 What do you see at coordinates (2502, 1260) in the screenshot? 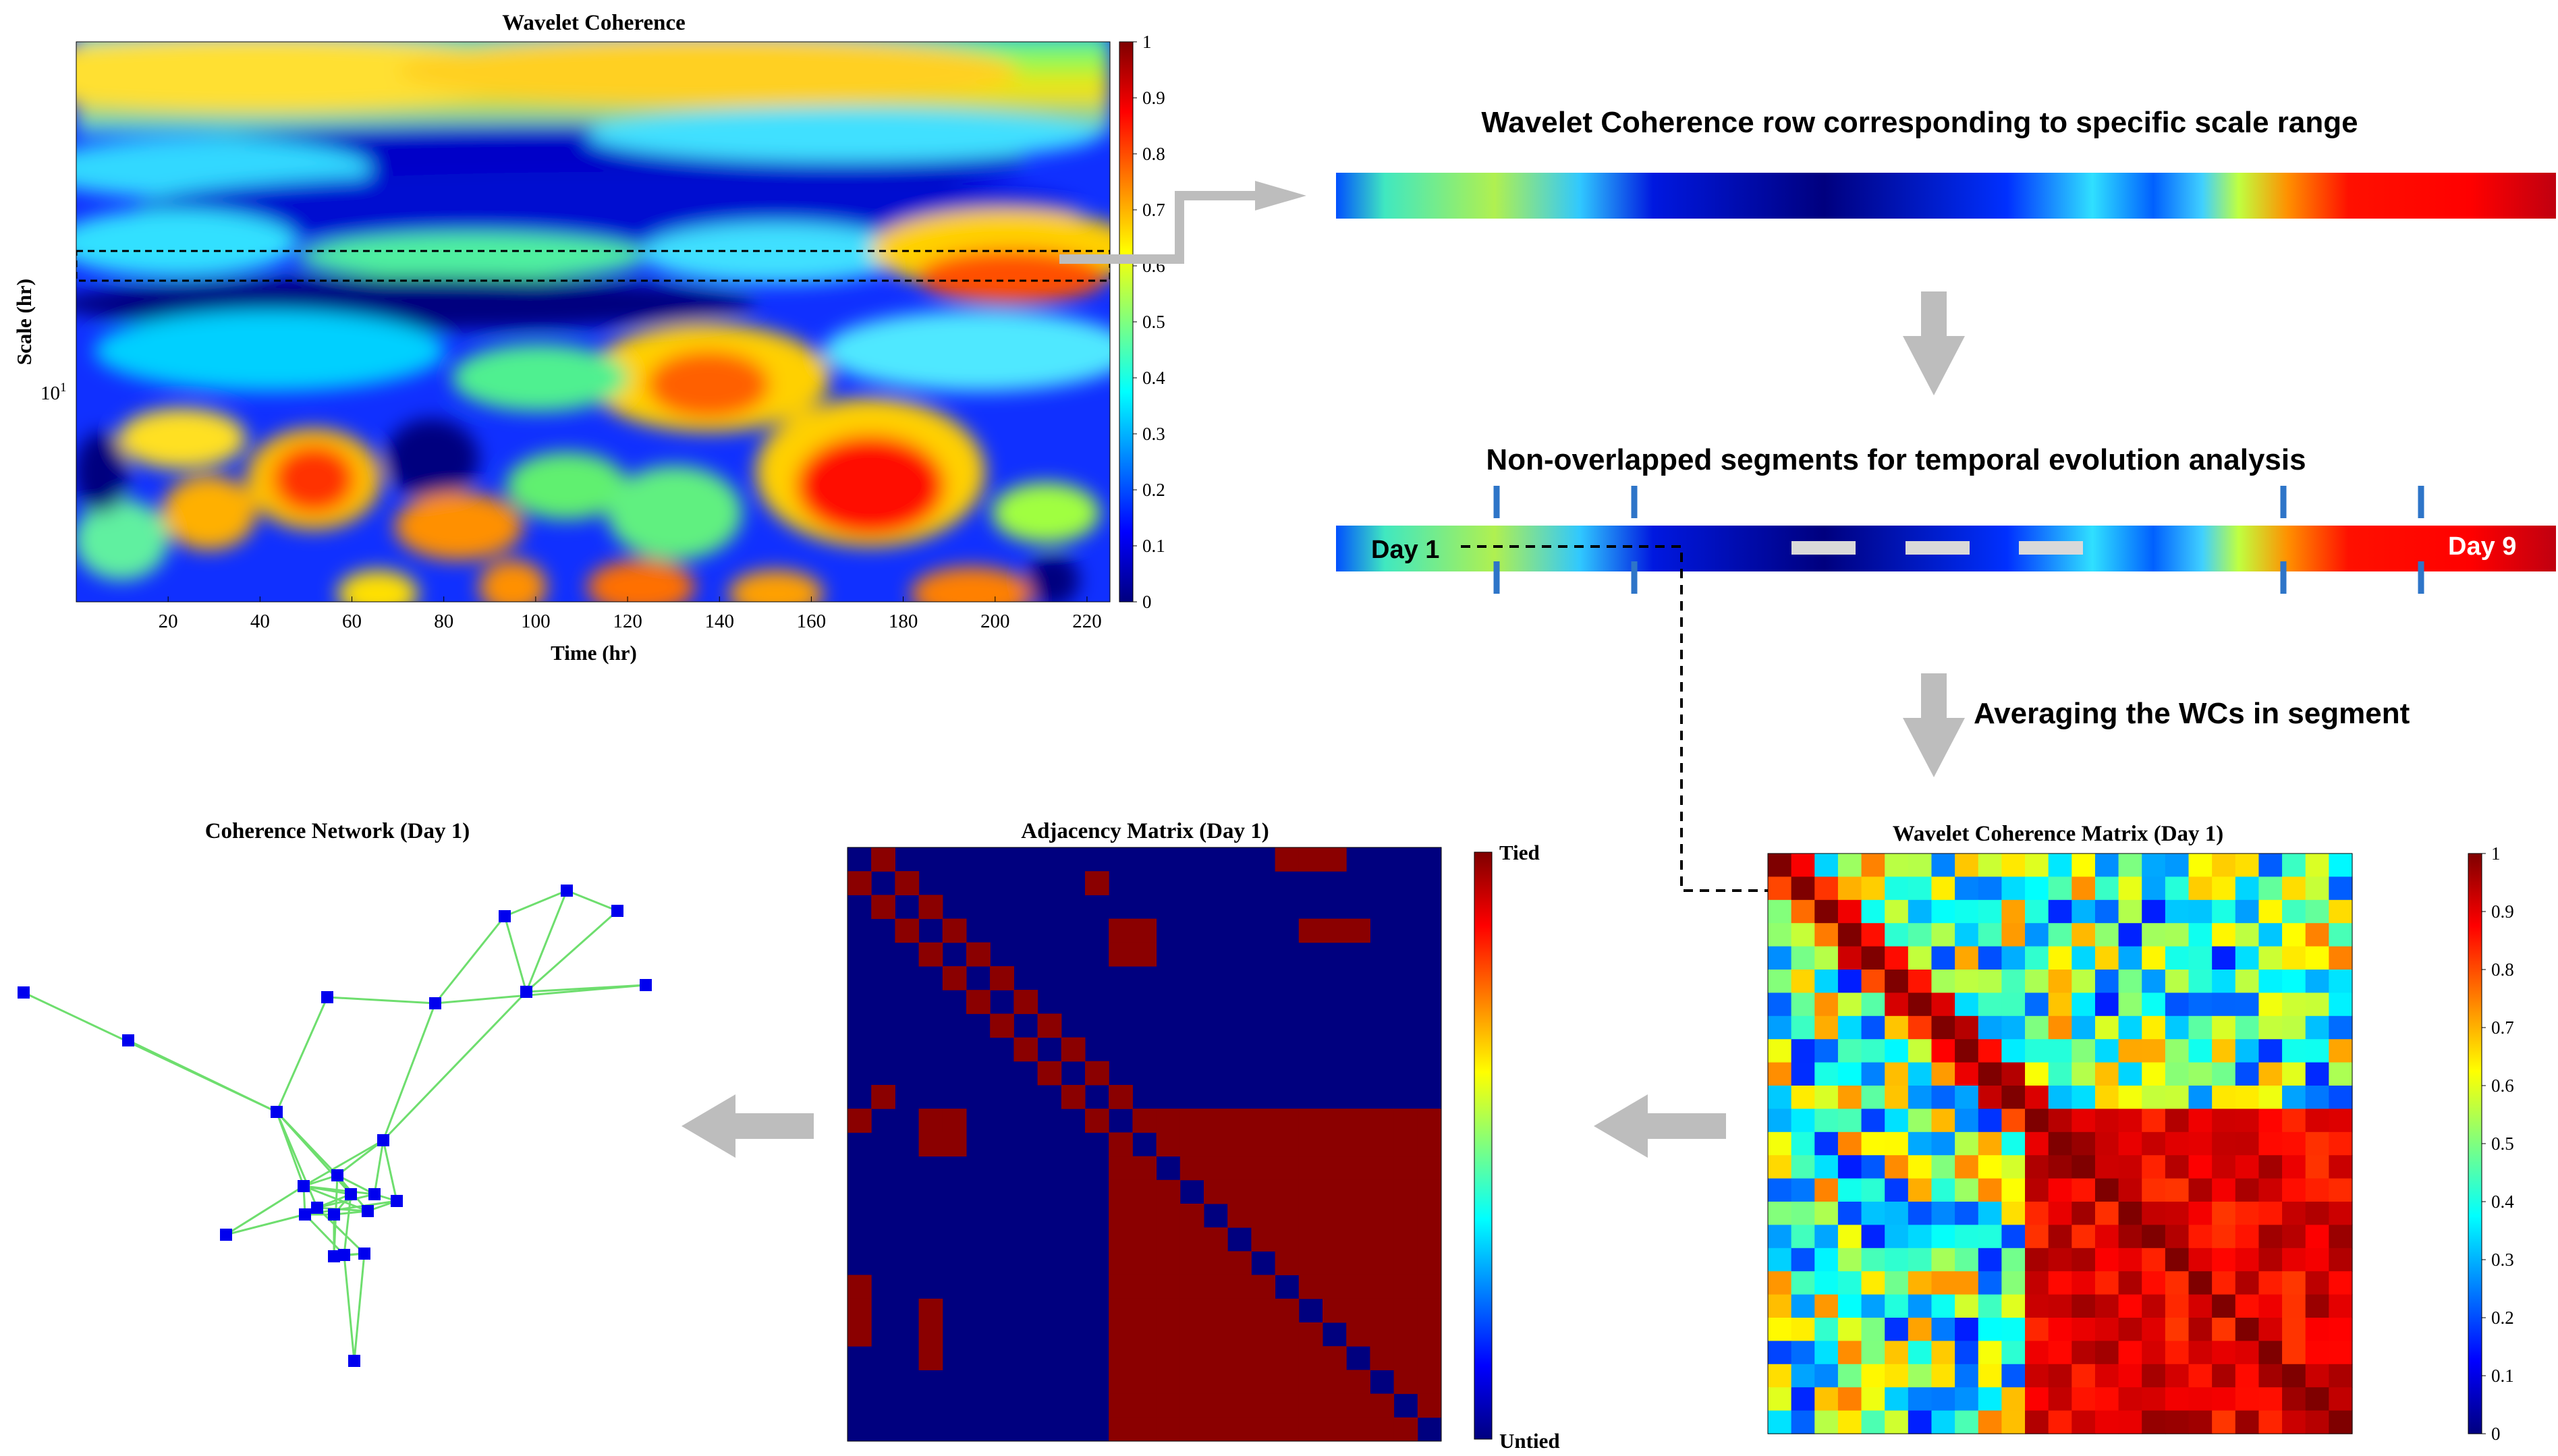
I see `colorbar-tick-label: 0.3` at bounding box center [2502, 1260].